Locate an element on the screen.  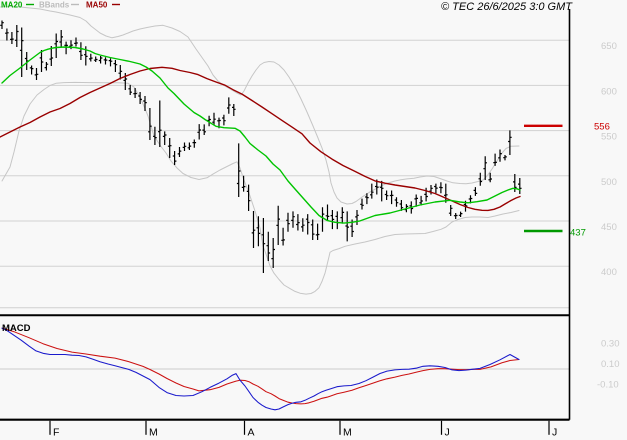
svg-text: -0.10 is located at coordinates (608, 385).